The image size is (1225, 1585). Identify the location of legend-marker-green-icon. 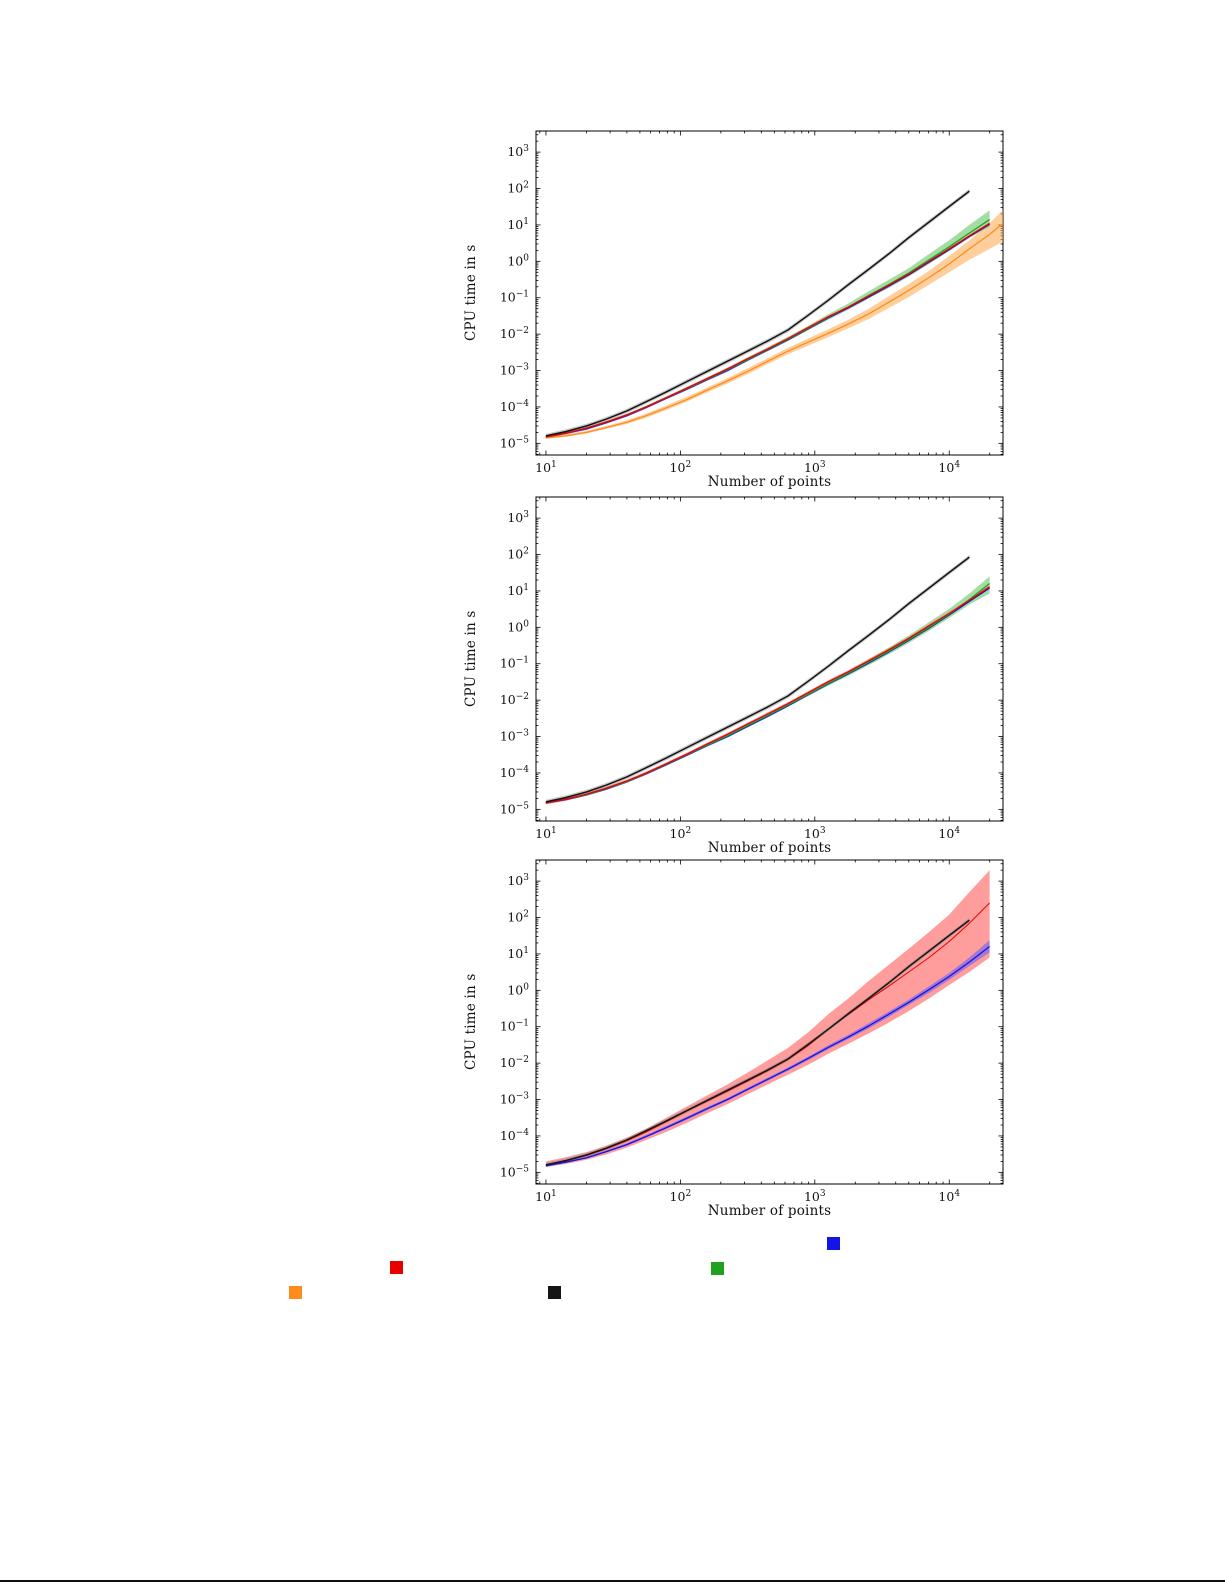
(717, 1268).